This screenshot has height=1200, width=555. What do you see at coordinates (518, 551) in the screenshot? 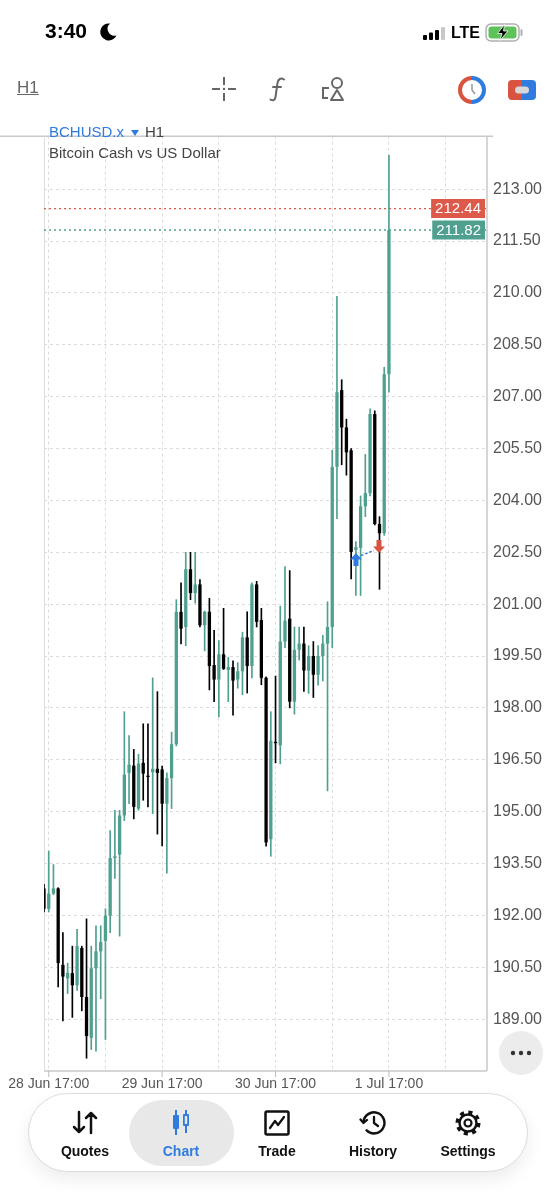
I see `y-tick-label: 202.50` at bounding box center [518, 551].